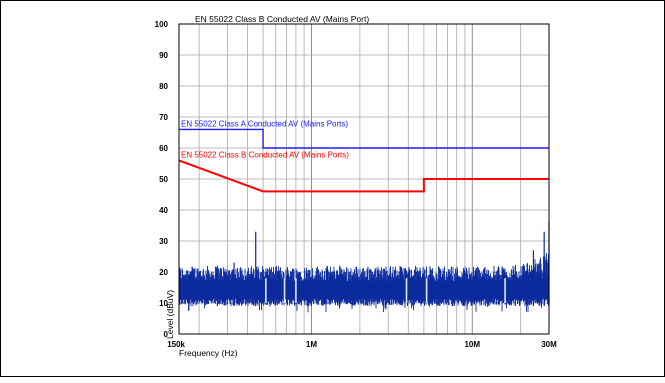  What do you see at coordinates (176, 344) in the screenshot?
I see `x-tick-label: 150k` at bounding box center [176, 344].